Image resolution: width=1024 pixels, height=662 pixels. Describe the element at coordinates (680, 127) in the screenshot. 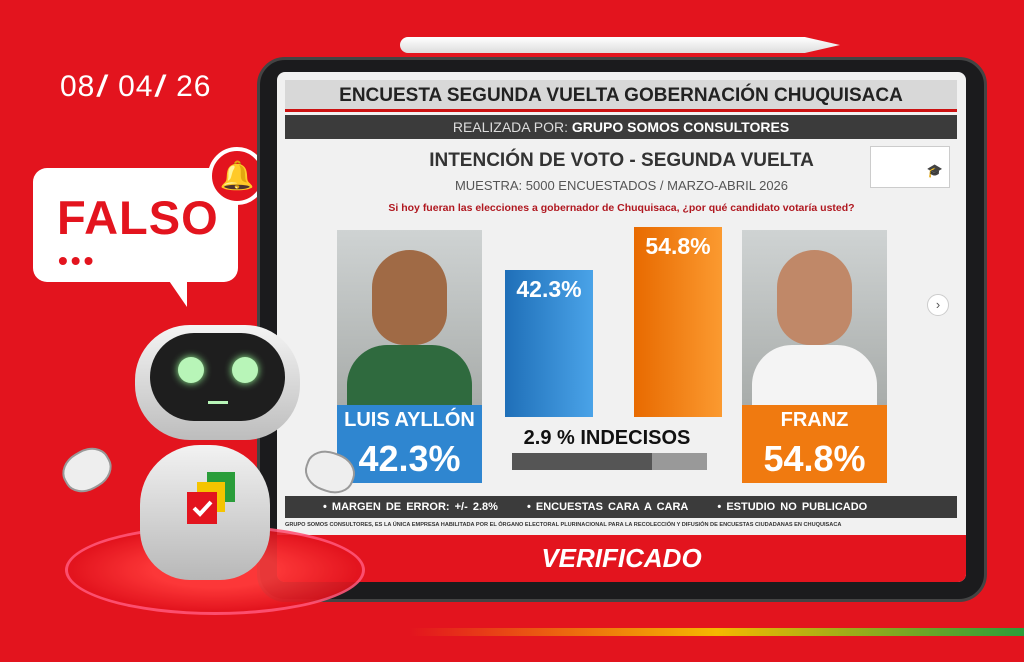

I see `author-value: GRUPO SOMOS CONSULTORES` at that location.